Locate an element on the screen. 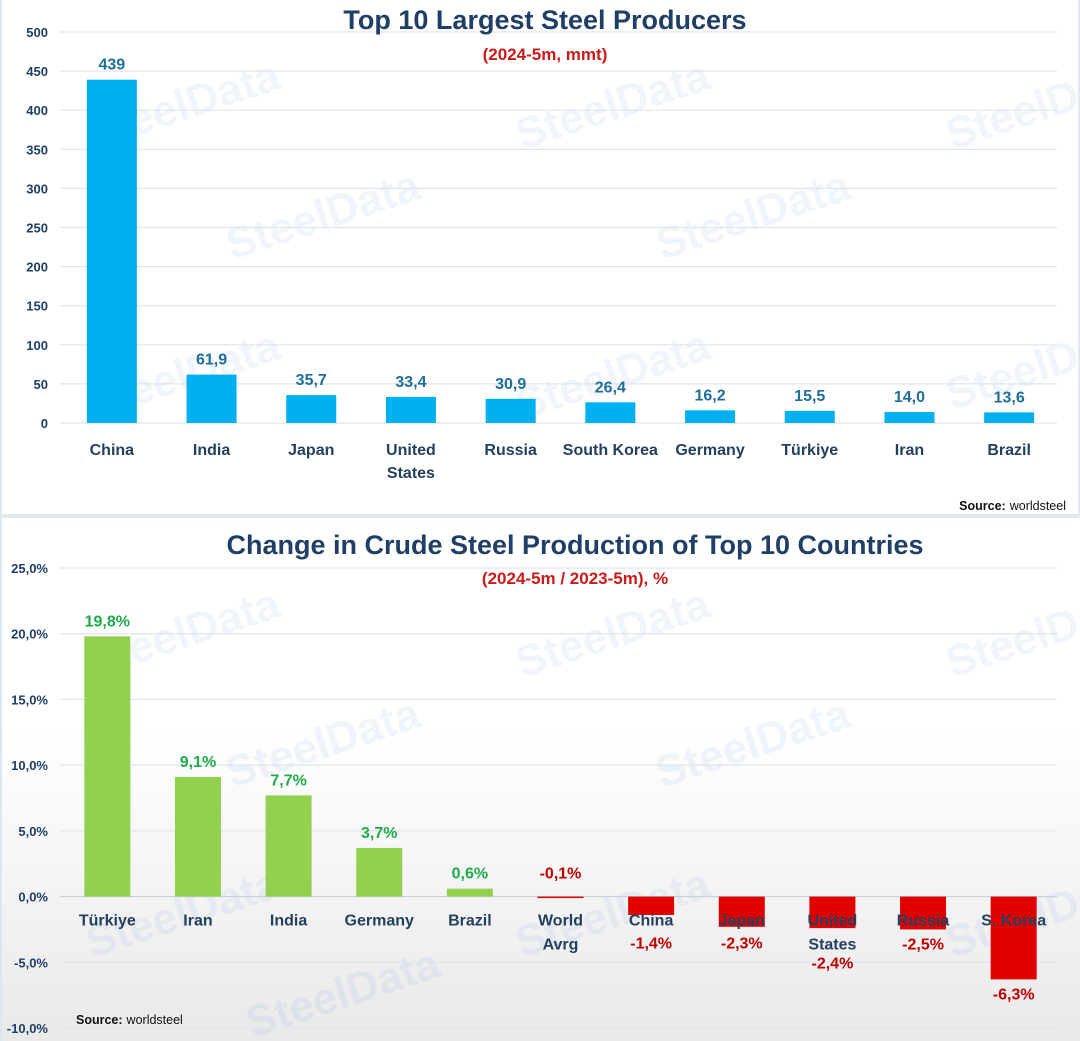 The width and height of the screenshot is (1080, 1041). y-tick-label: 20,0% is located at coordinates (29, 634).